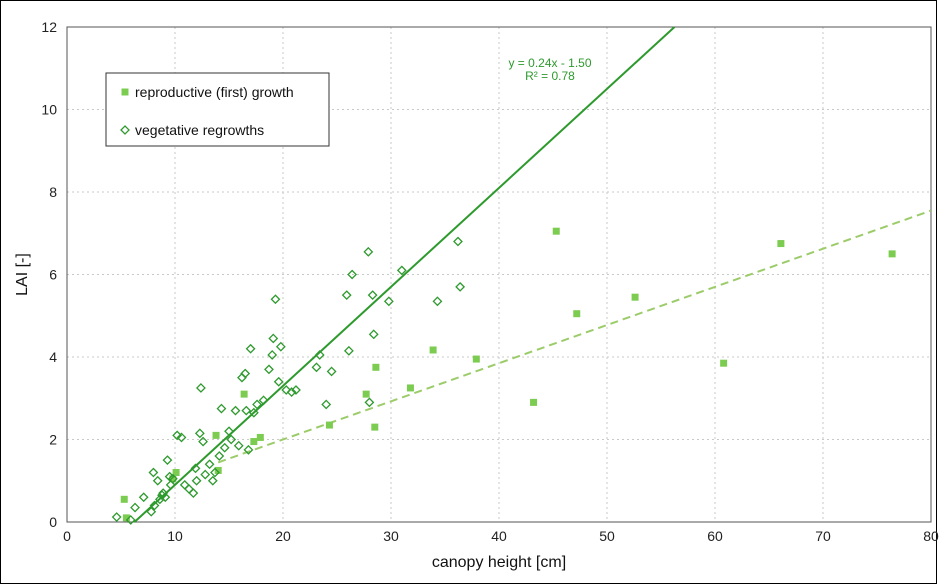  Describe the element at coordinates (53, 357) in the screenshot. I see `y-tick-label: 4` at that location.